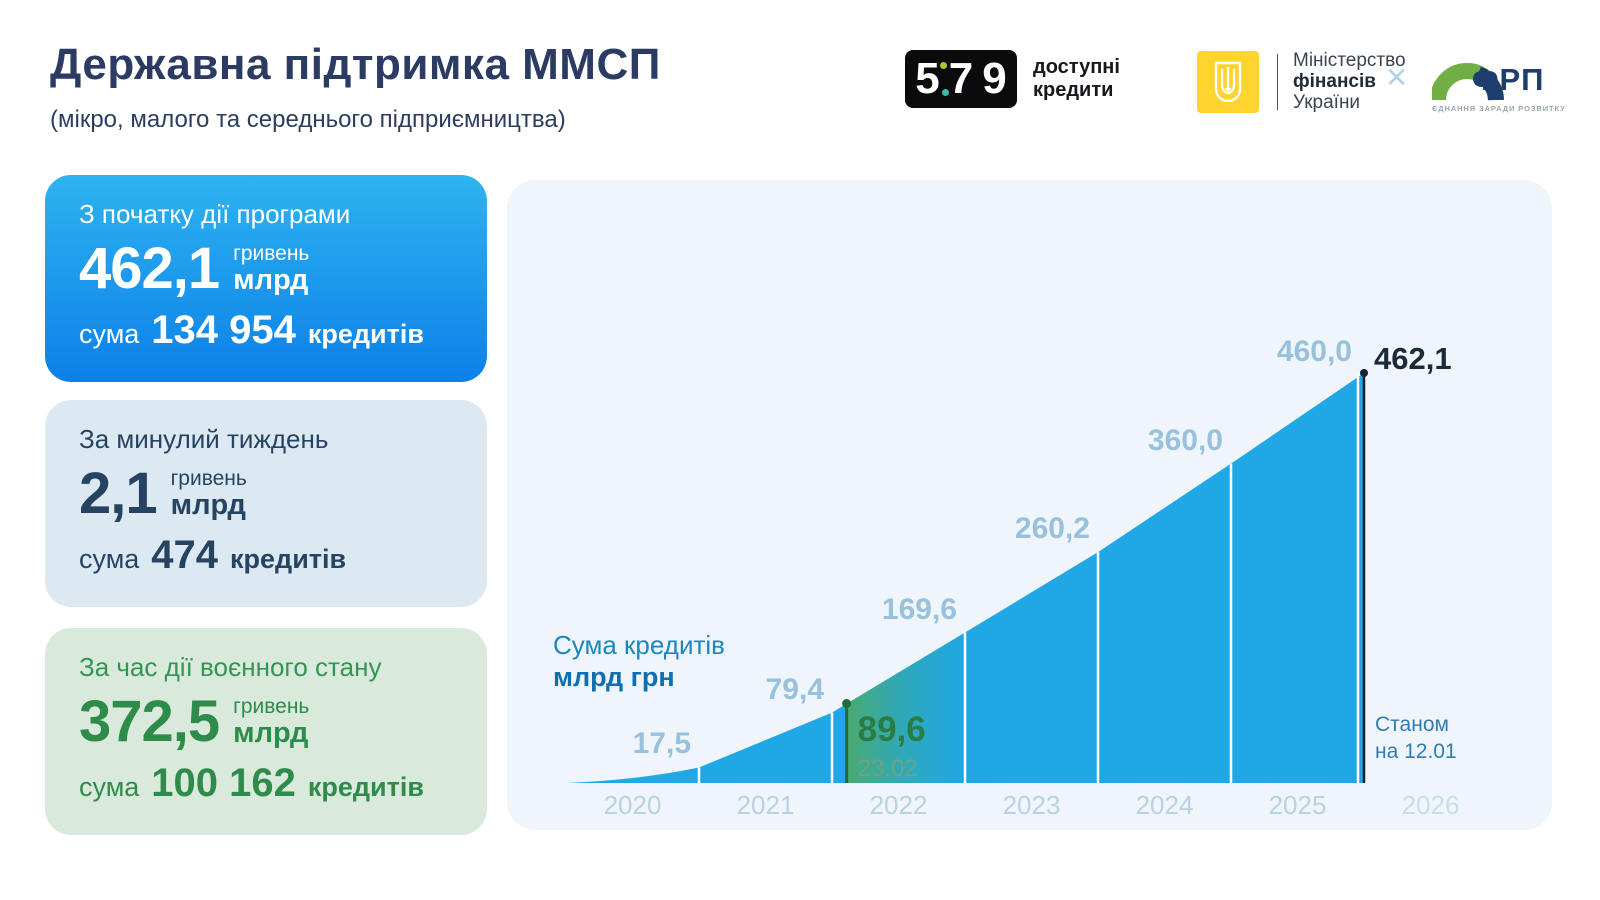  I want to click on logo-579-credits: 5 7 9 доступні кредити, so click(1012, 79).